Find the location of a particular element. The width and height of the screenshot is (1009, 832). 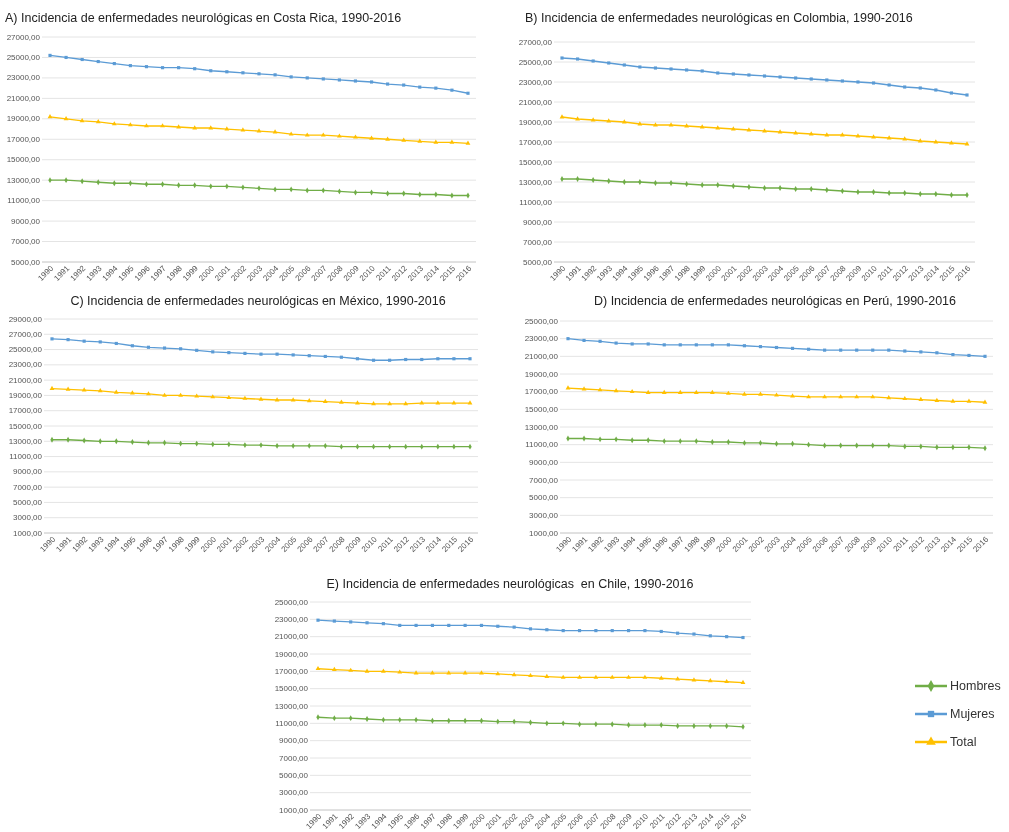

chart-title: A) Incidencia de enfermedades neurológicas en Costa Rica, 1990-2016 is located at coordinates (203, 18).